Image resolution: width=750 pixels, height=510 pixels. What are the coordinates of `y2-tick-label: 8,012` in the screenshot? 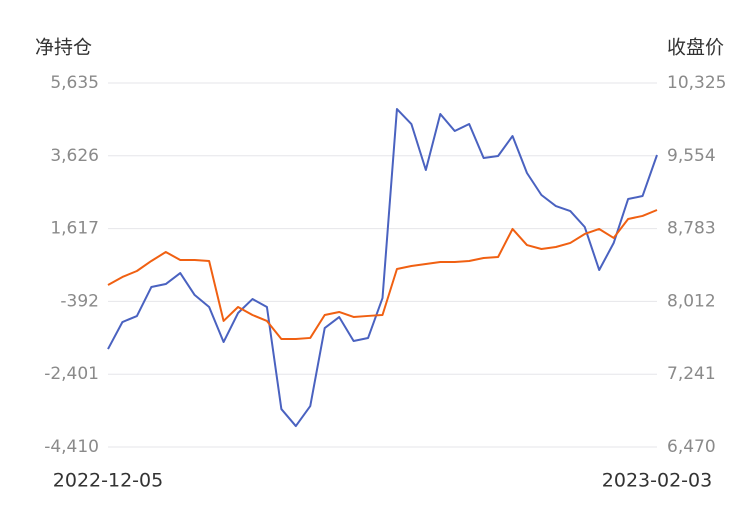 It's located at (691, 301).